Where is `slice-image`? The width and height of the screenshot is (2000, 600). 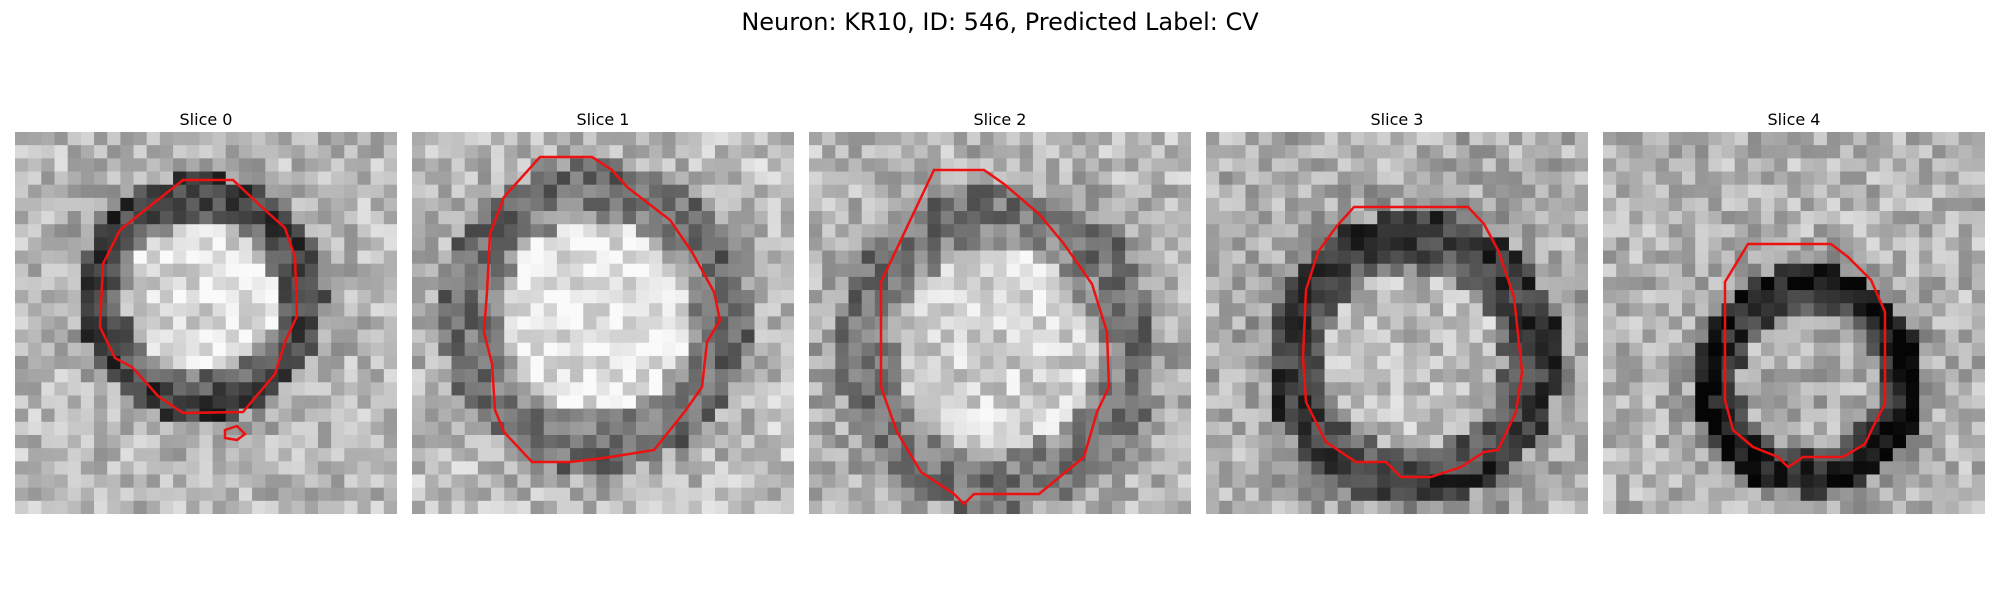
slice-image is located at coordinates (206, 323).